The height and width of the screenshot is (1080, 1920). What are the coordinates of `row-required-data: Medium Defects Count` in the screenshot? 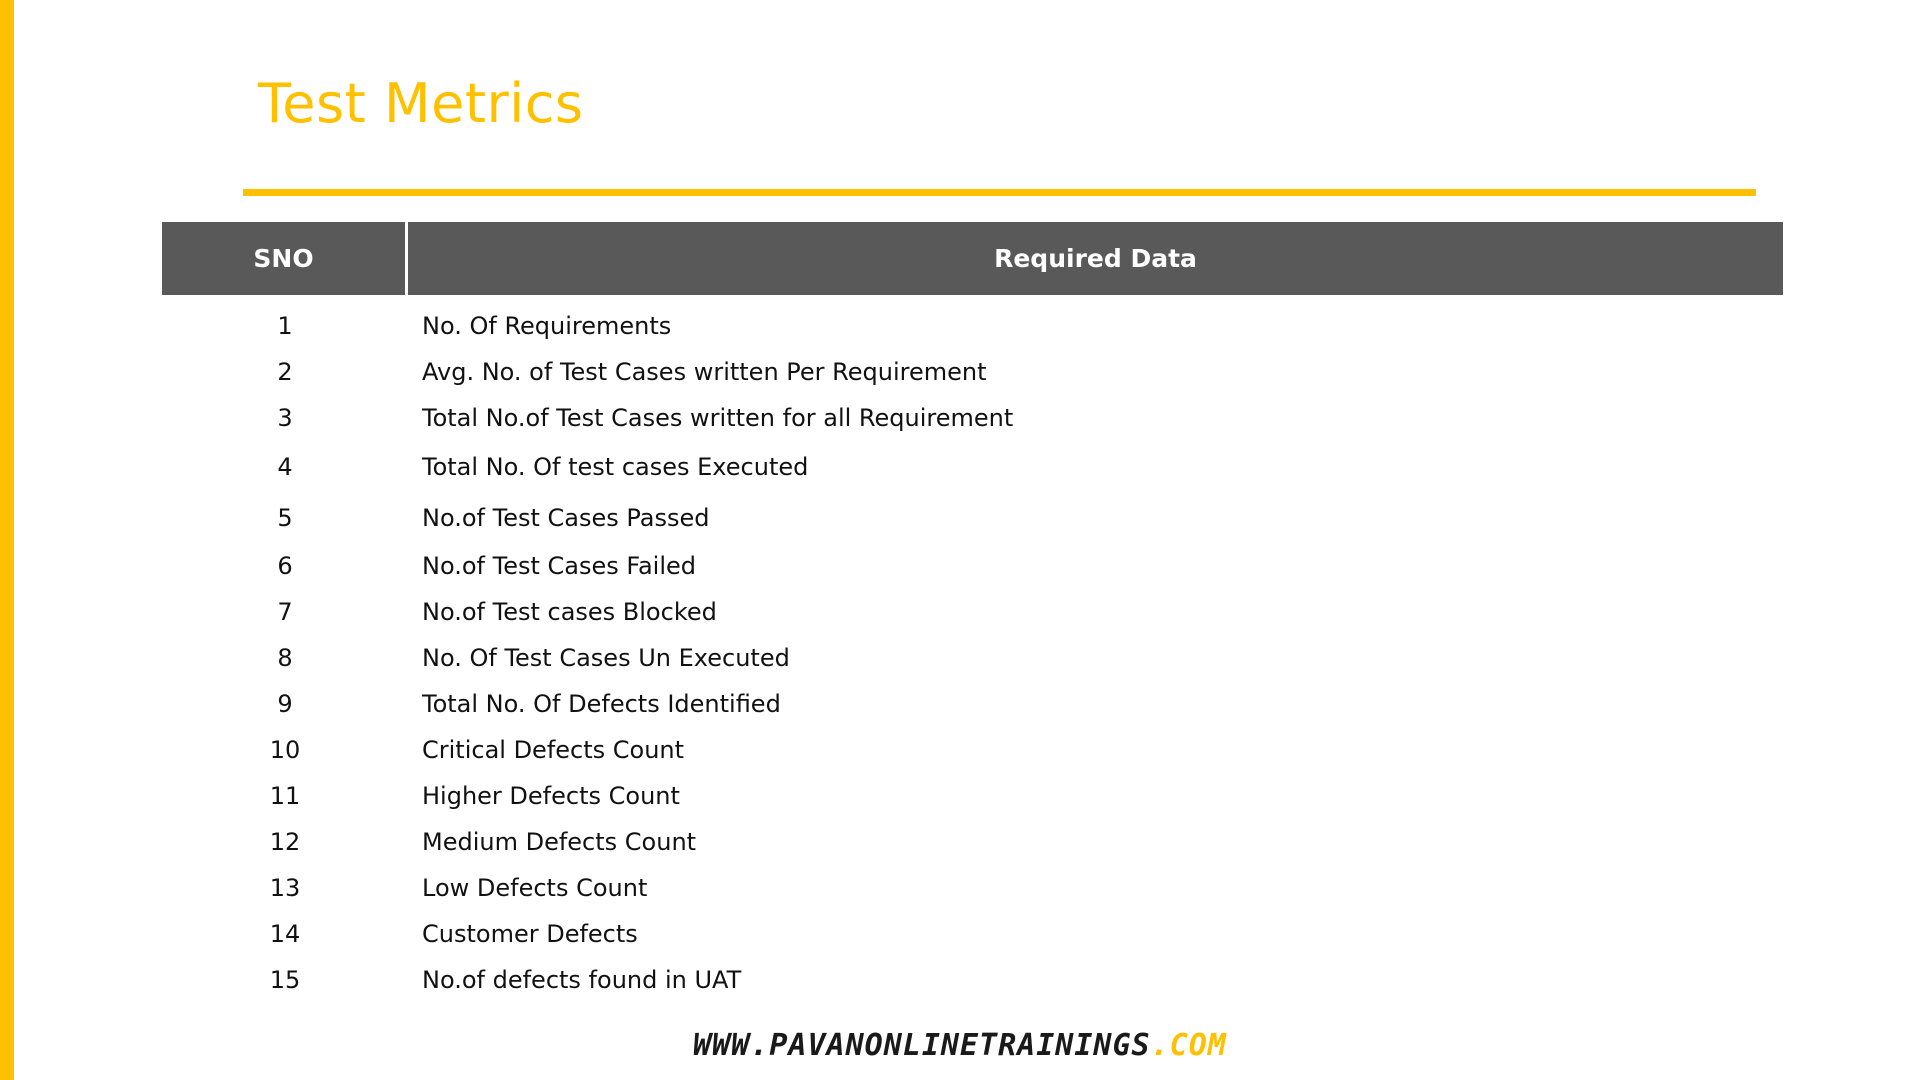 It's located at (559, 842).